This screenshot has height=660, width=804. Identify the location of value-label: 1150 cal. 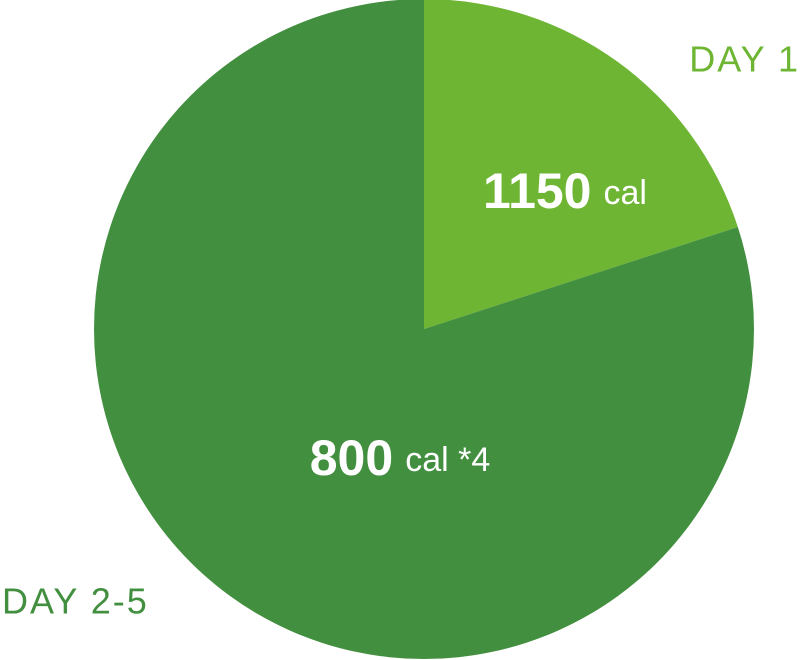
(565, 191).